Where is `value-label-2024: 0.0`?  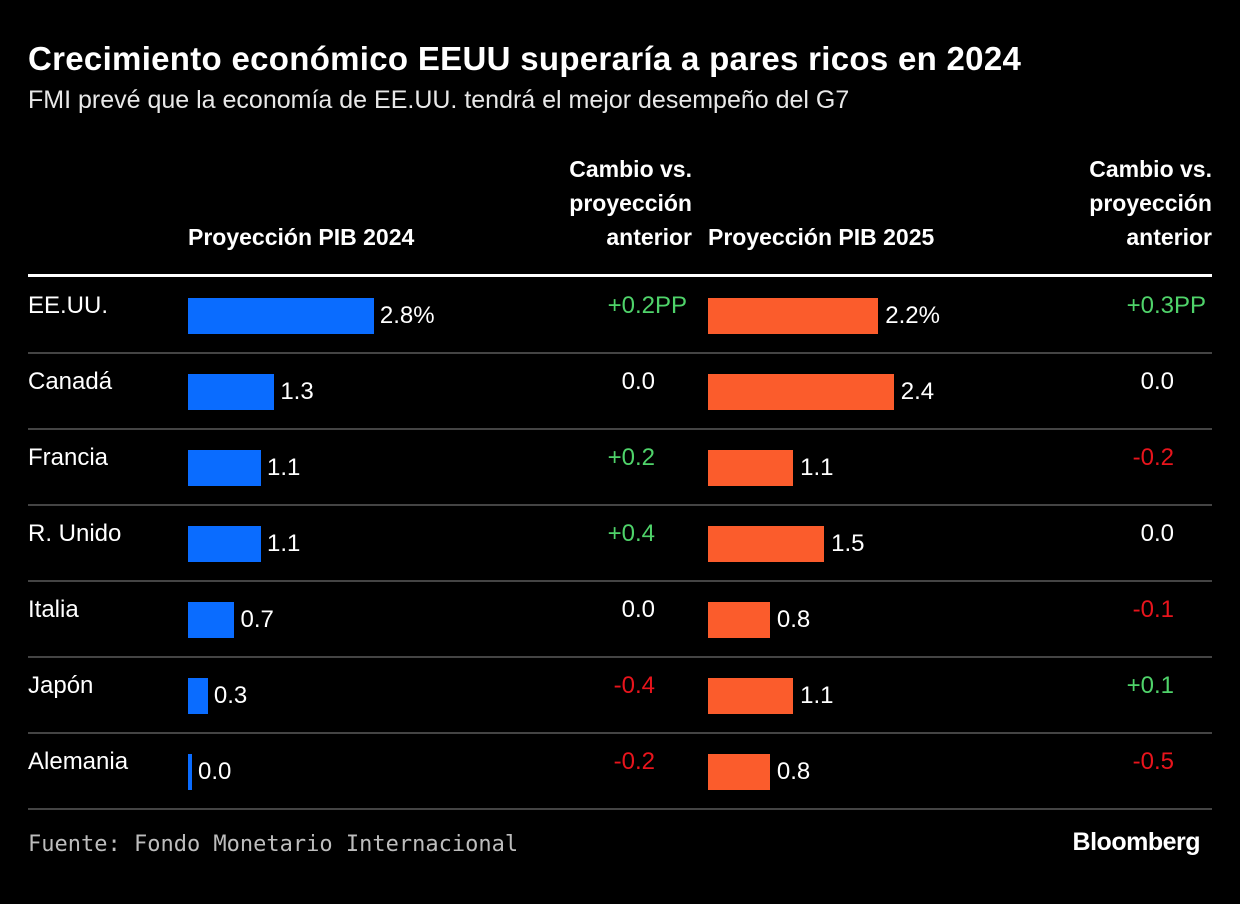
value-label-2024: 0.0 is located at coordinates (214, 772).